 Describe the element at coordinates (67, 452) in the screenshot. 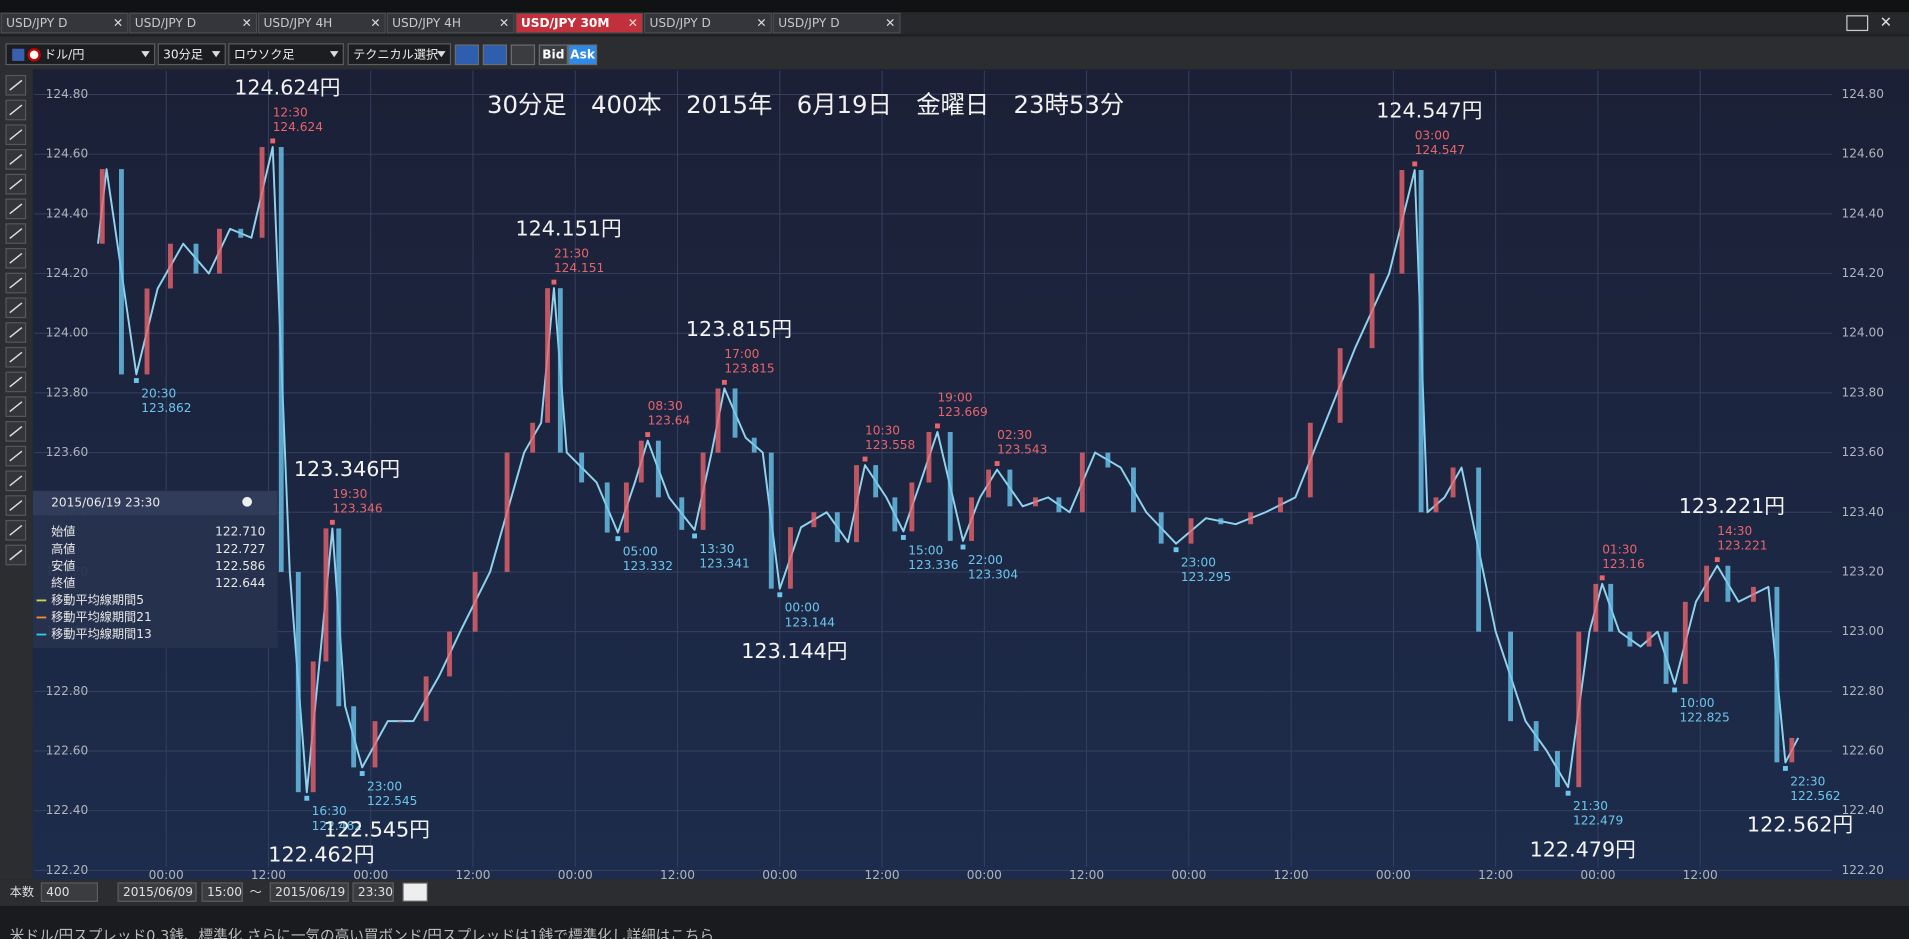

I see `y-tick-label-left: 123.60` at that location.